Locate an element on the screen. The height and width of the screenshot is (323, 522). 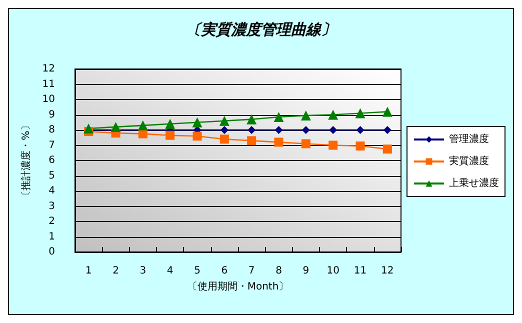
x-tick-label: 6 is located at coordinates (224, 271).